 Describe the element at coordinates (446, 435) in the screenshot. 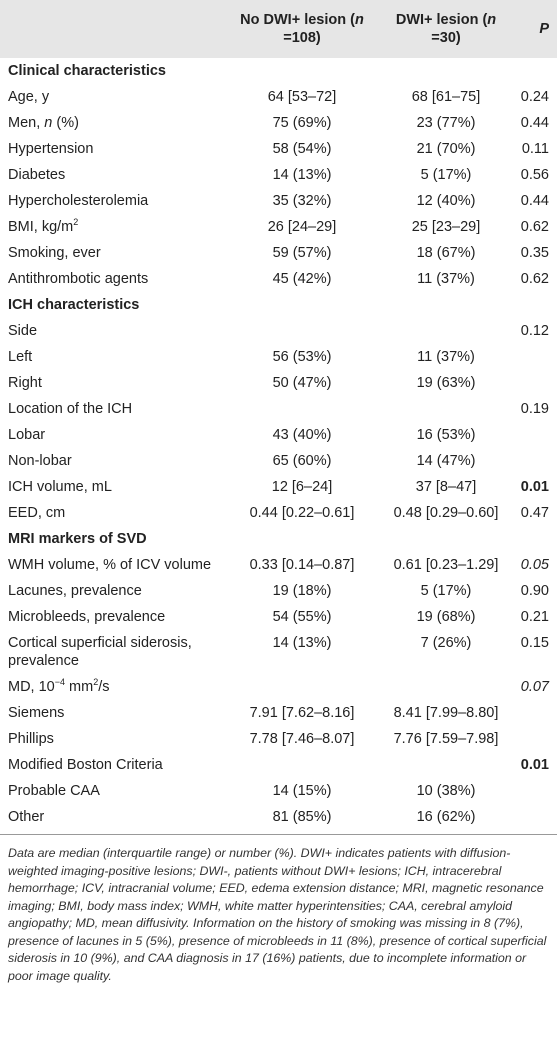

I see `table-cell: 16 (53%)` at that location.